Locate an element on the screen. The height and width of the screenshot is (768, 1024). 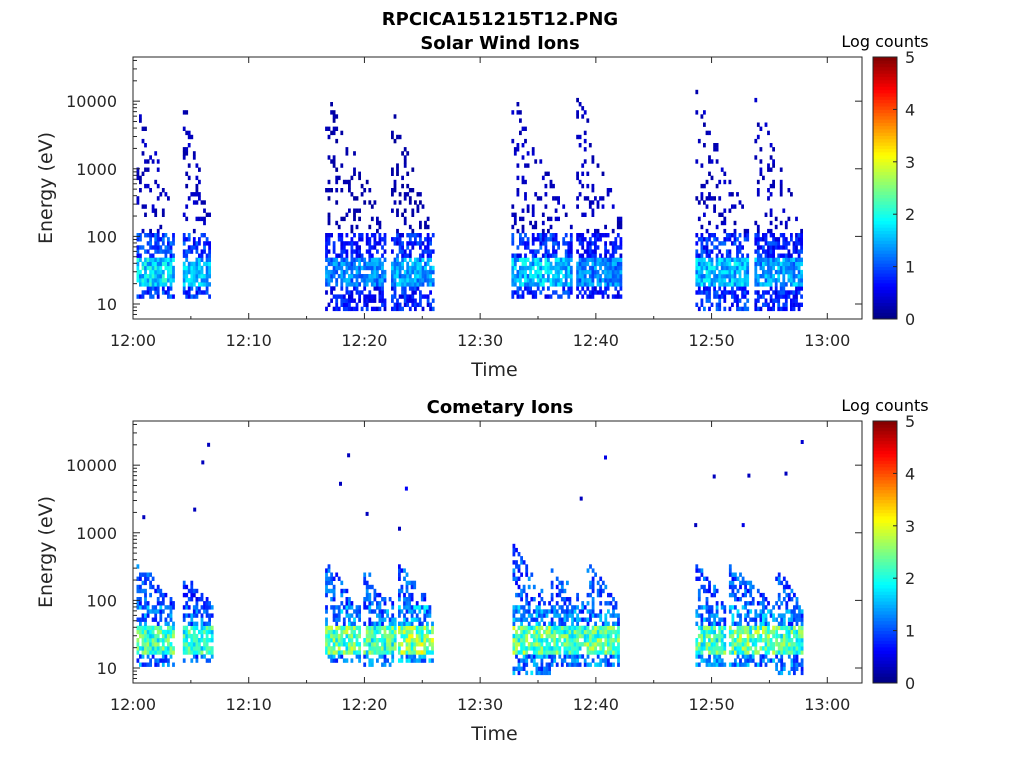
colorbar-tick-label: 0 is located at coordinates (910, 319).